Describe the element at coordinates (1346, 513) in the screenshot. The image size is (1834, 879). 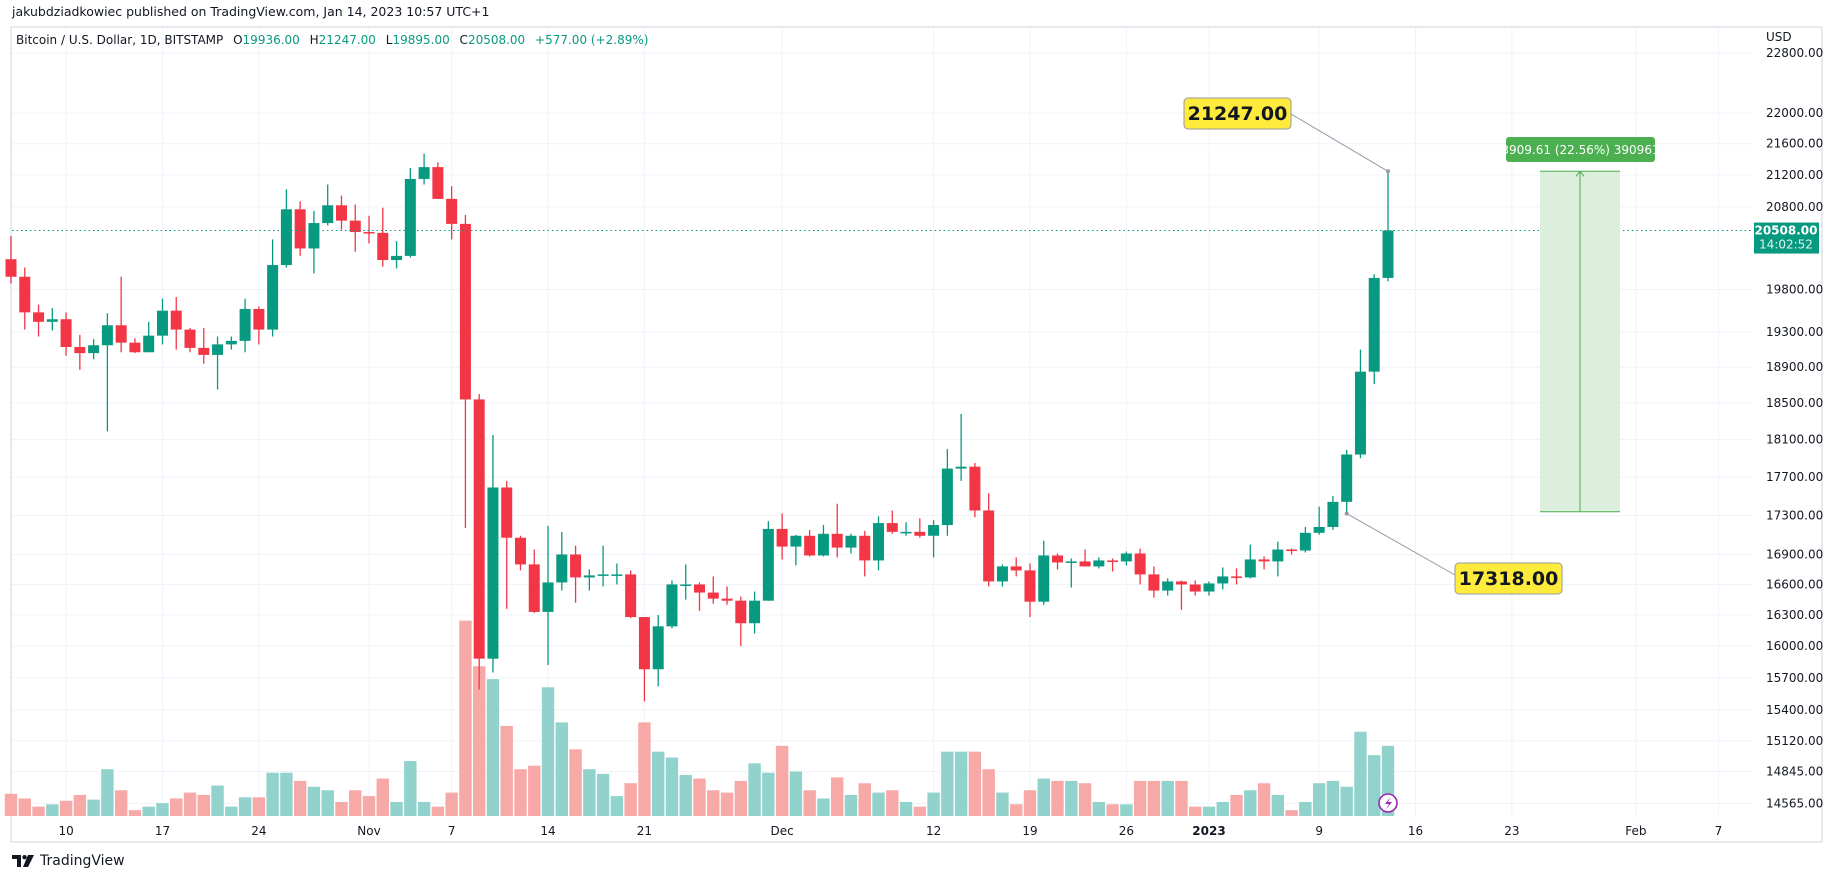
I see `low-callout-anchor` at that location.